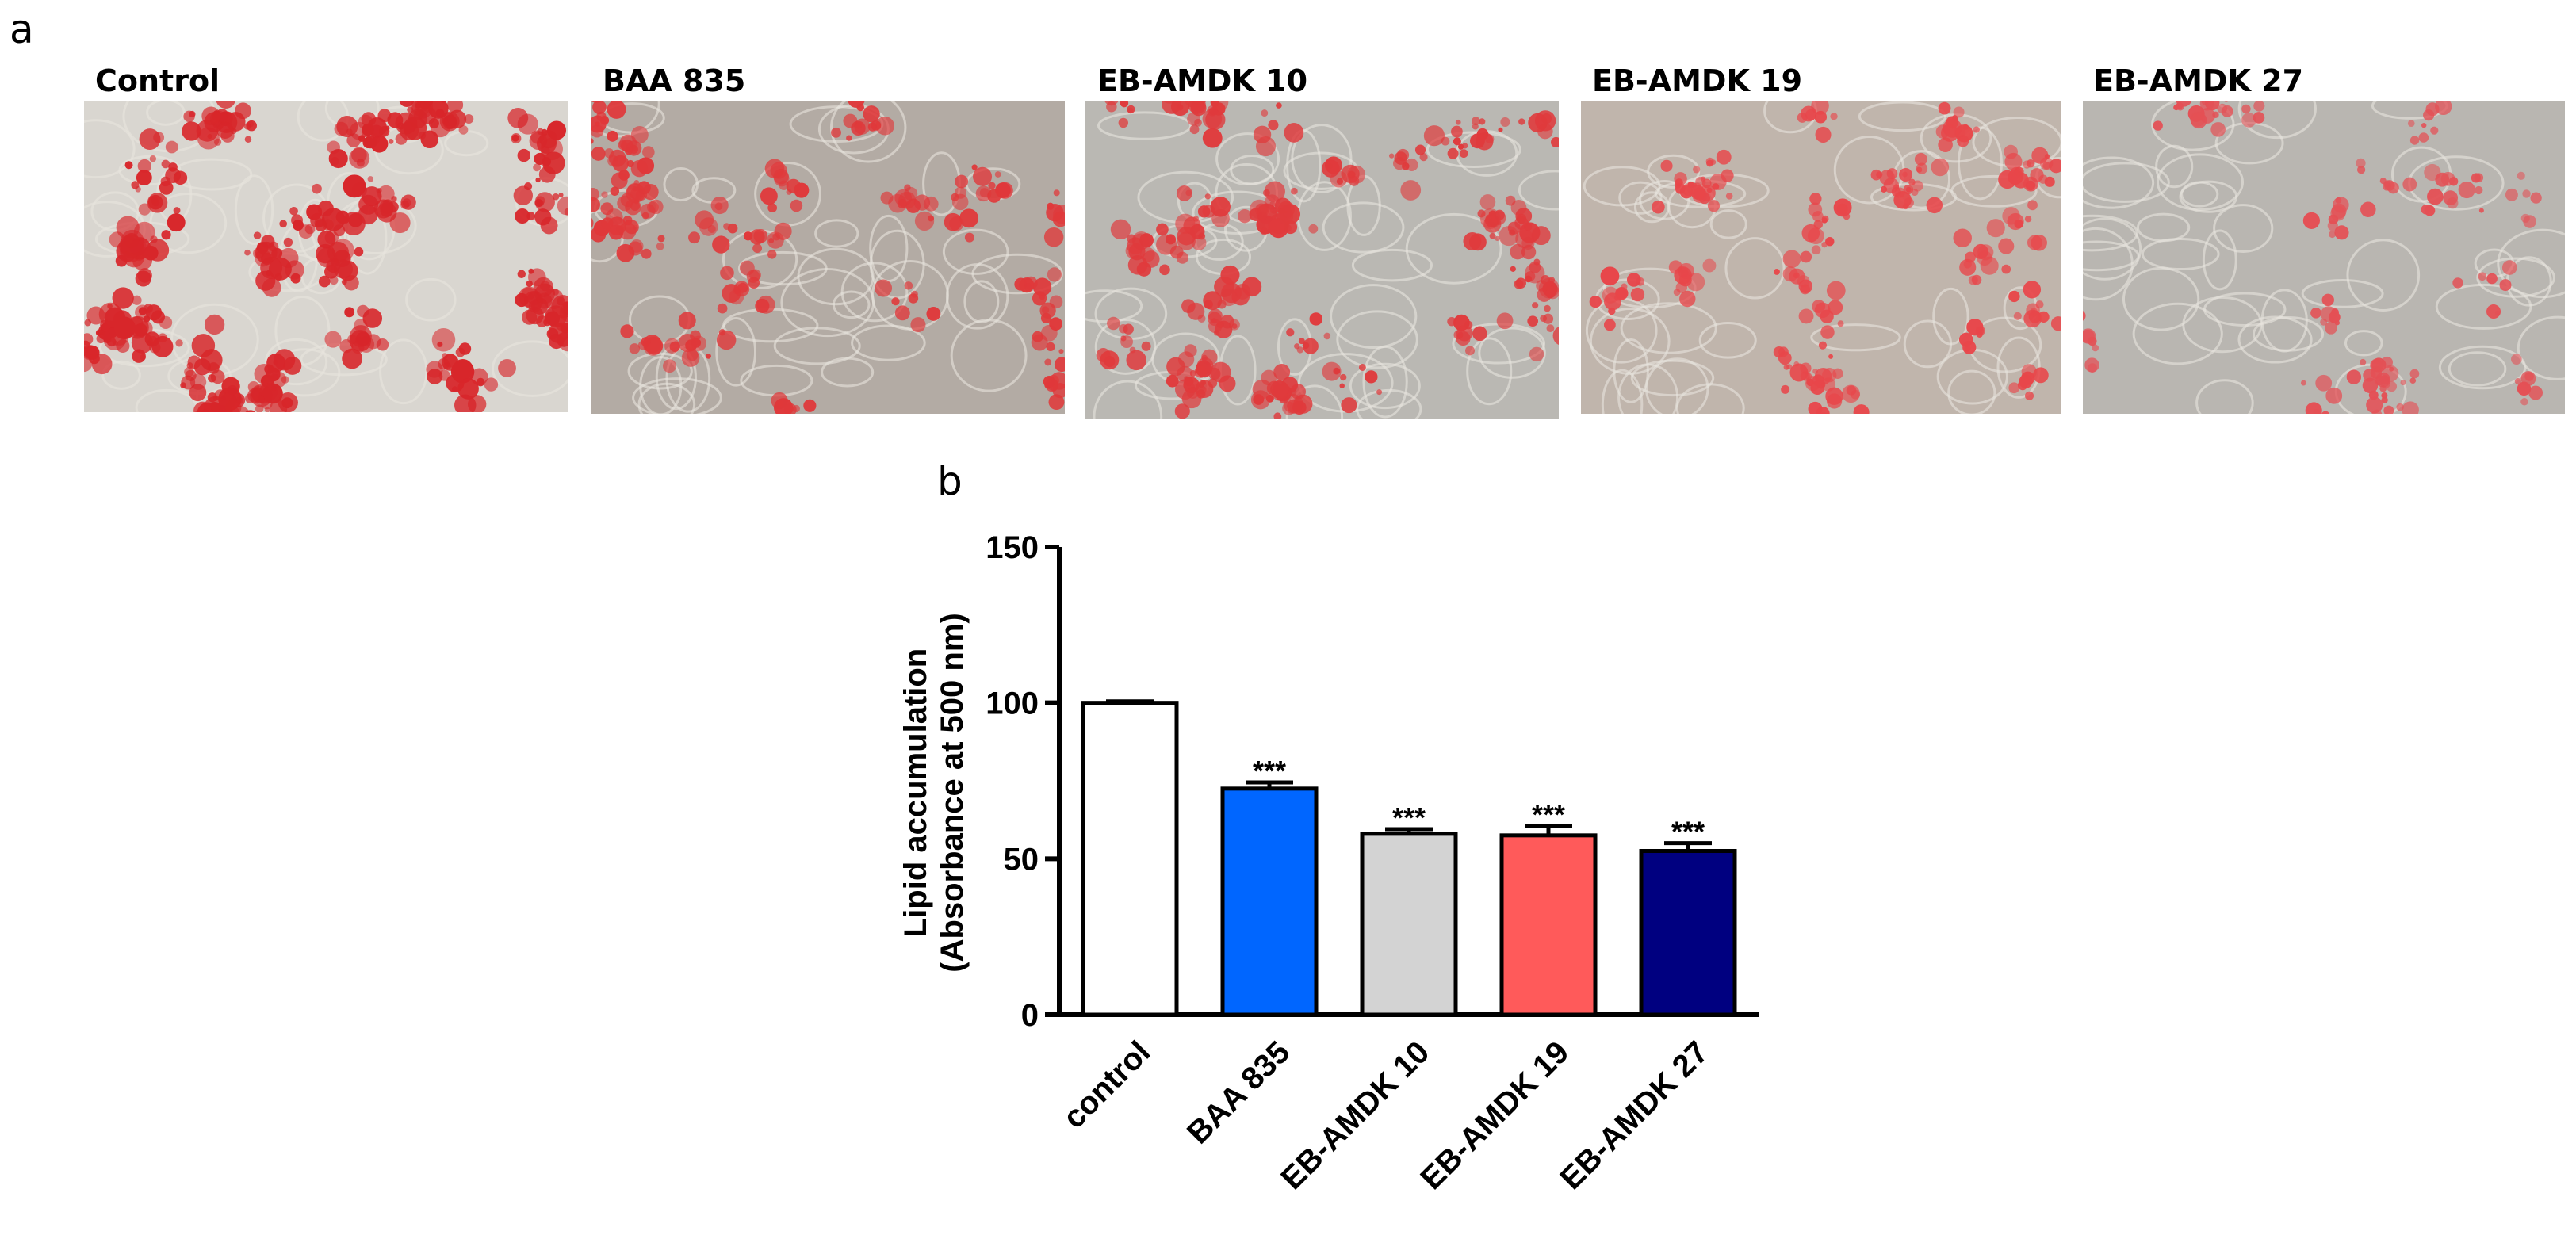 Image resolution: width=2576 pixels, height=1235 pixels. Describe the element at coordinates (674, 80) in the screenshot. I see `micrograph-title: BAA 835` at that location.